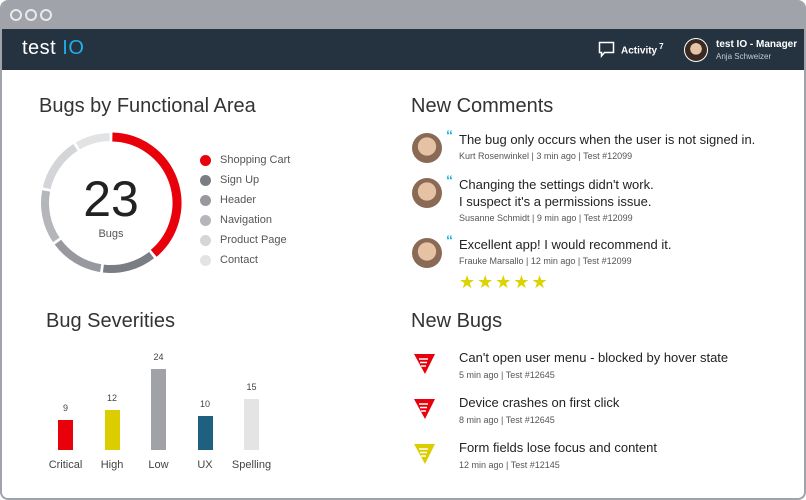 The image size is (806, 500). What do you see at coordinates (78, 256) in the screenshot?
I see `donut-segment-header` at bounding box center [78, 256].